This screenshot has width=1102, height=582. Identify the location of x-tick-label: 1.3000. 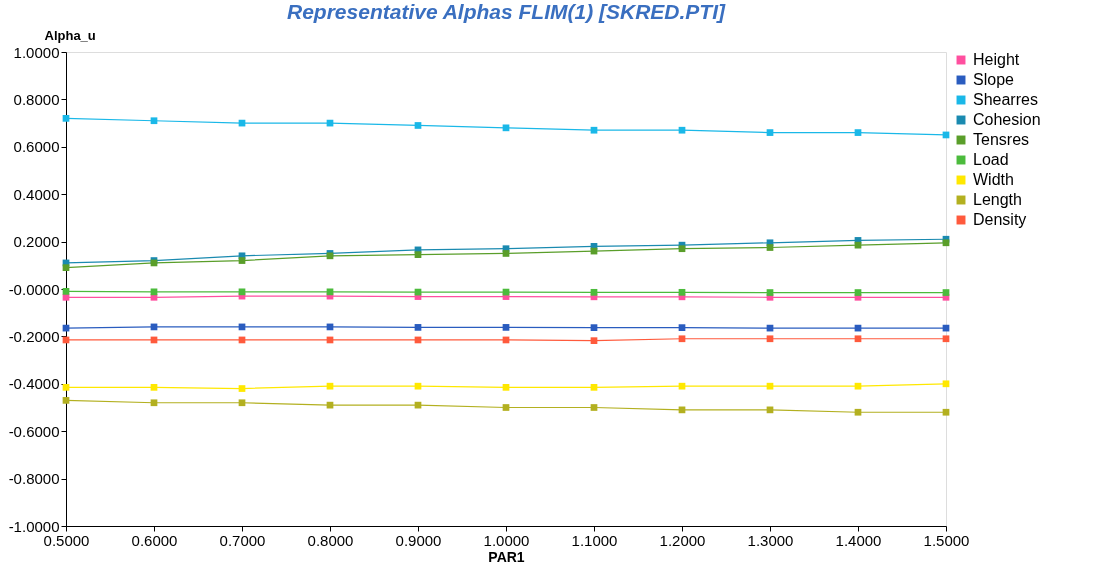
(770, 540).